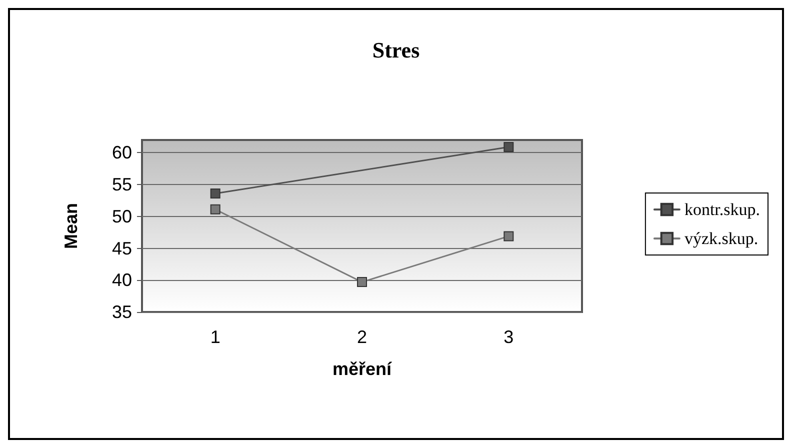 This screenshot has height=448, width=792. Describe the element at coordinates (509, 337) in the screenshot. I see `x-tick-label: 3` at that location.